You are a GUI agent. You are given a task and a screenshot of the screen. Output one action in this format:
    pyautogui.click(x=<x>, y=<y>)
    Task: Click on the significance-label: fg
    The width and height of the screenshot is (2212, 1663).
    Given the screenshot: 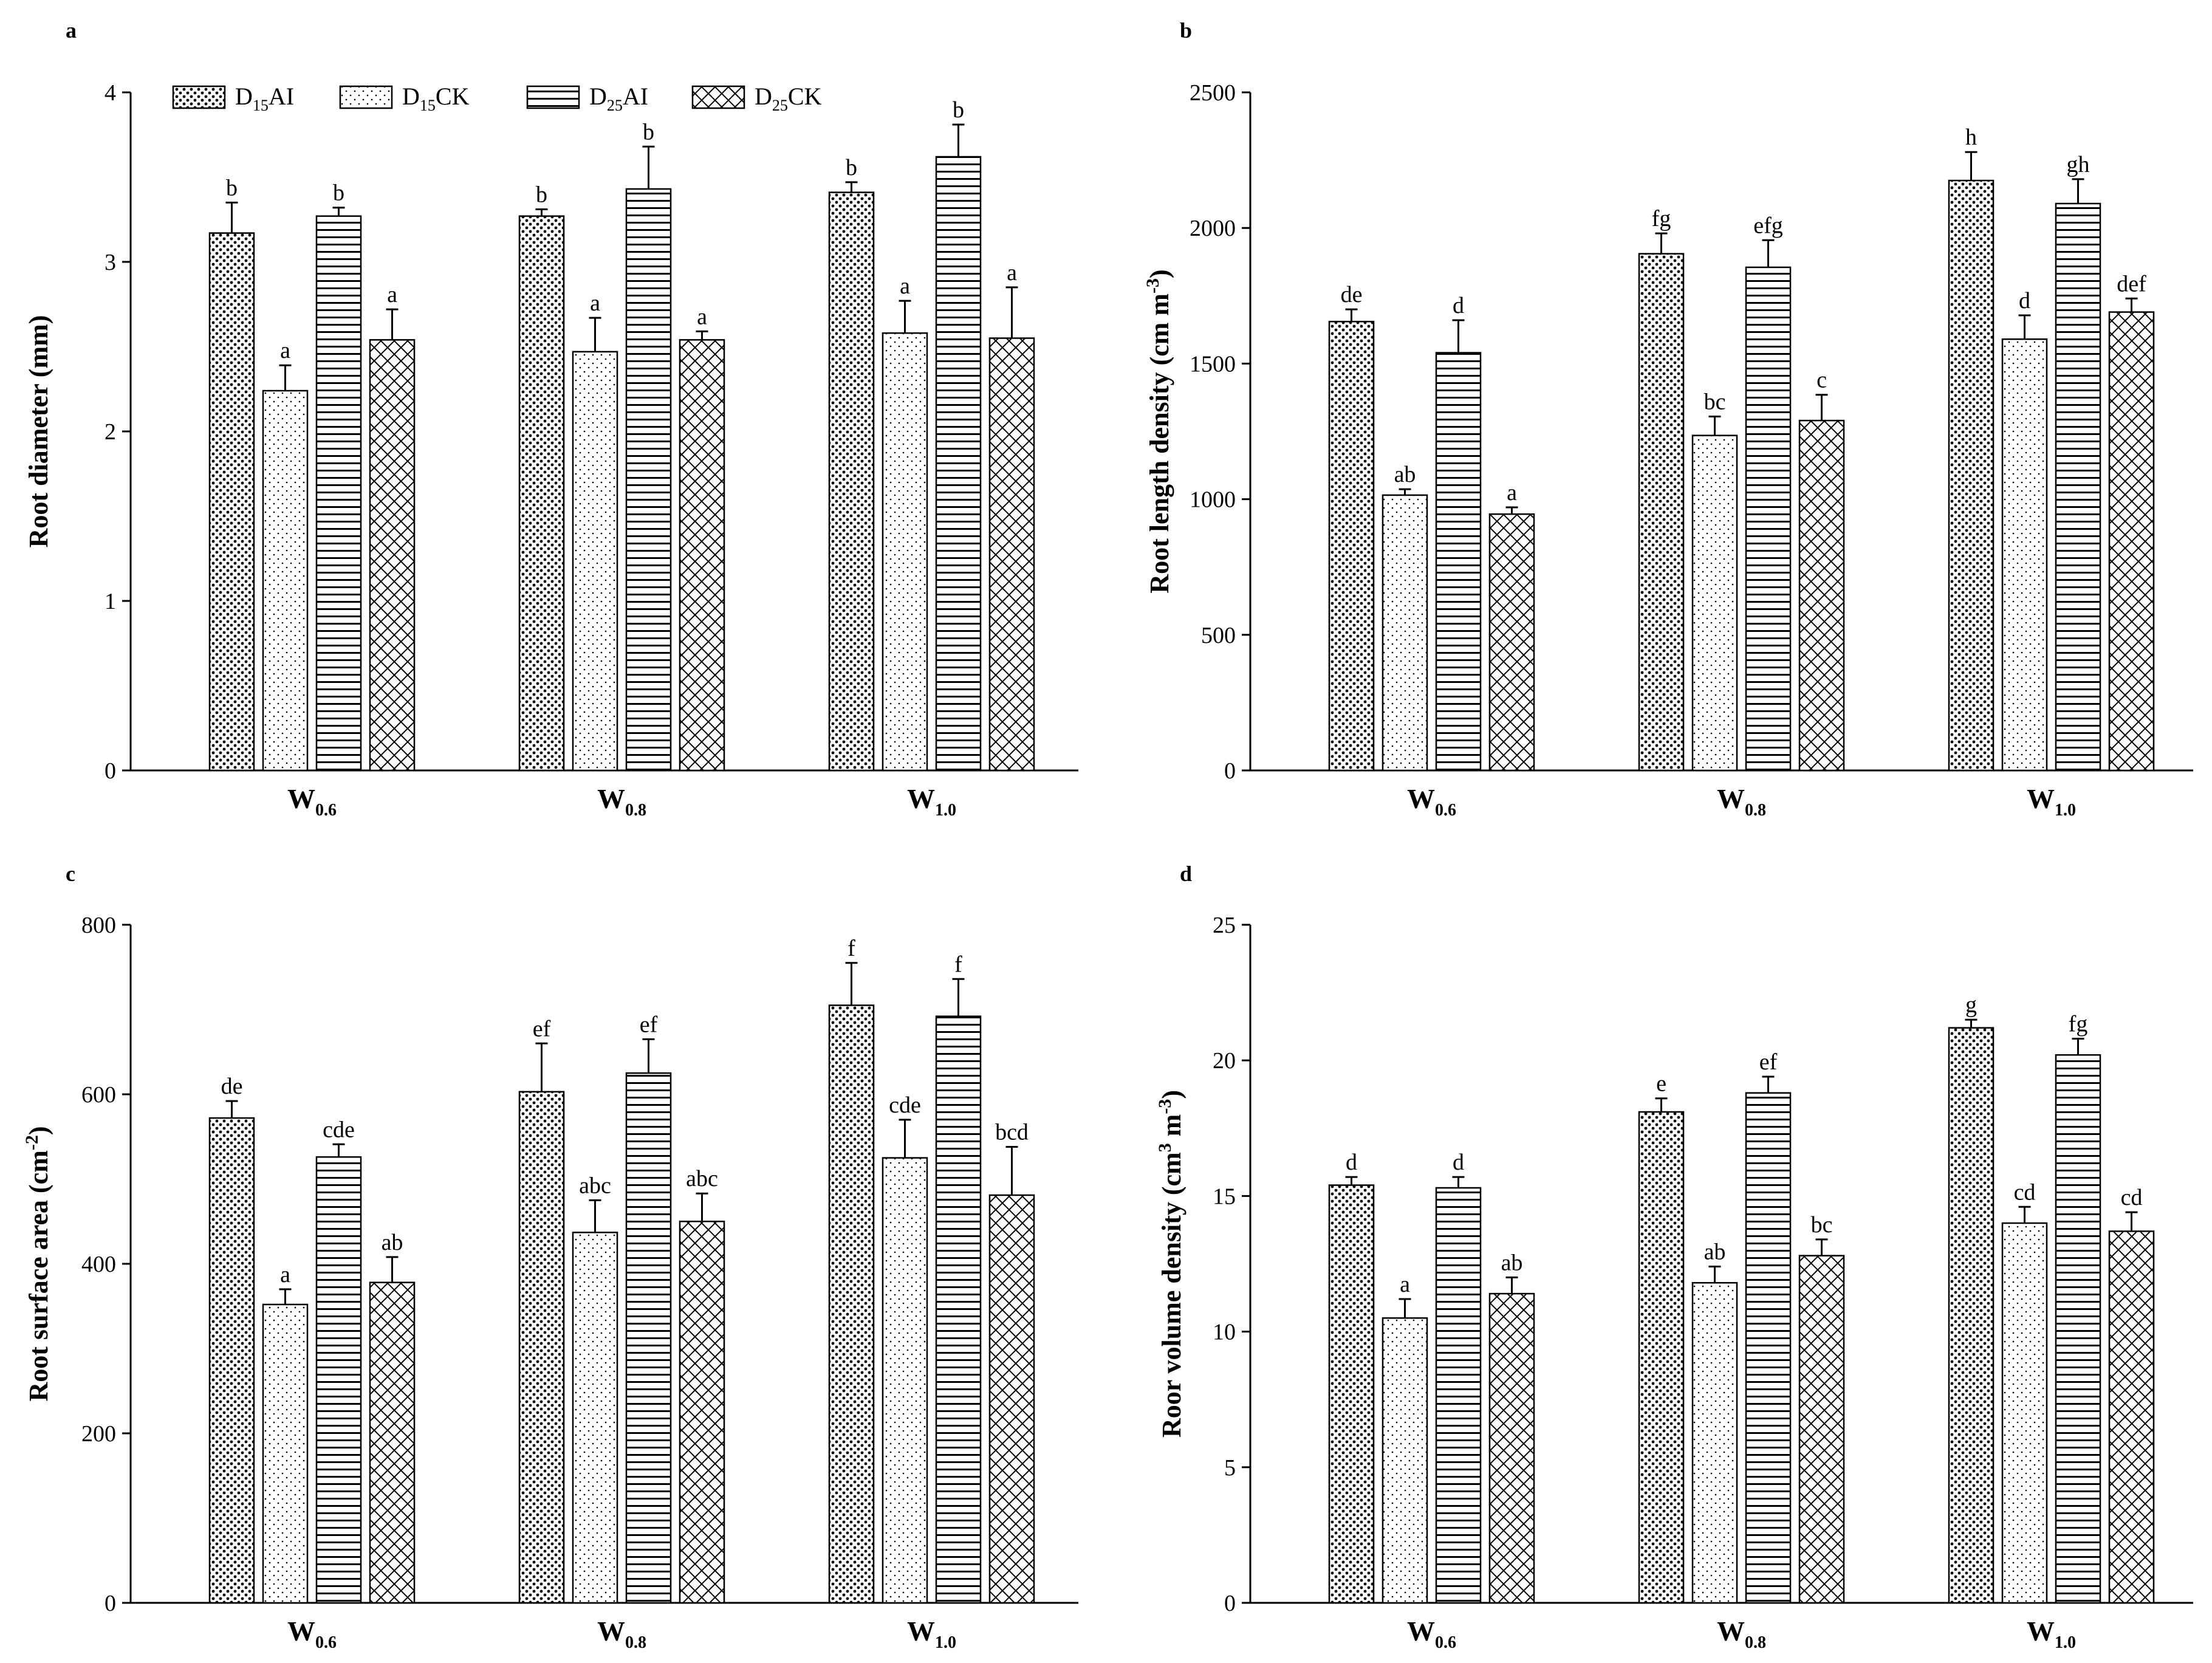 What is the action you would take?
    pyautogui.click(x=1661, y=218)
    